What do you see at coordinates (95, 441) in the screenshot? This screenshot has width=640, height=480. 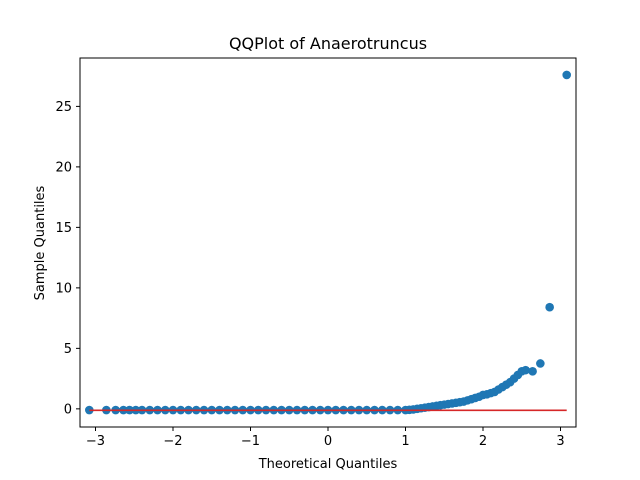 I see `x-tick-label: −3` at bounding box center [95, 441].